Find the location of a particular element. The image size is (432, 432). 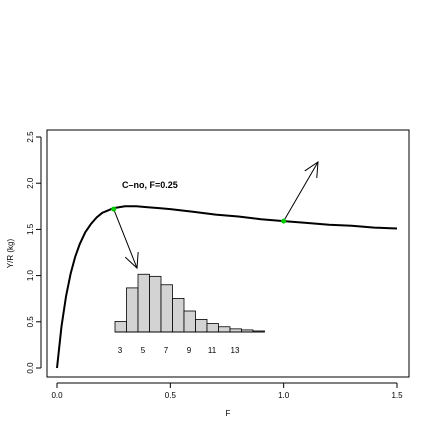

y-tick-label-1: 0.5 is located at coordinates (30, 322).